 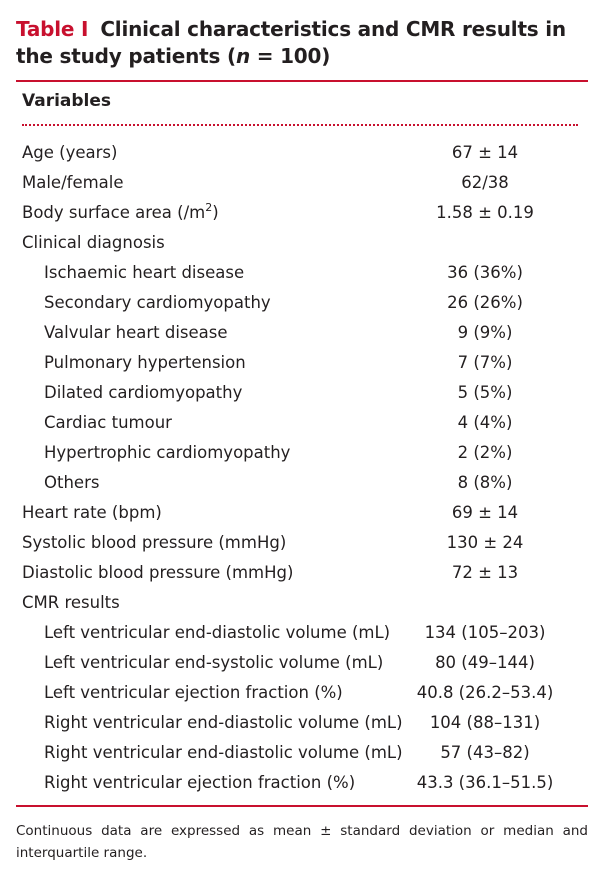 What do you see at coordinates (302, 483) in the screenshot?
I see `table-row: Others 8 (8%)` at bounding box center [302, 483].